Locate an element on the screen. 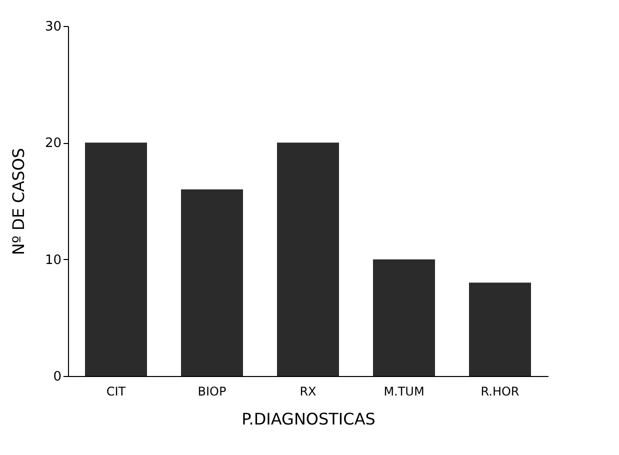  y-tick-label: 0 is located at coordinates (57, 377).